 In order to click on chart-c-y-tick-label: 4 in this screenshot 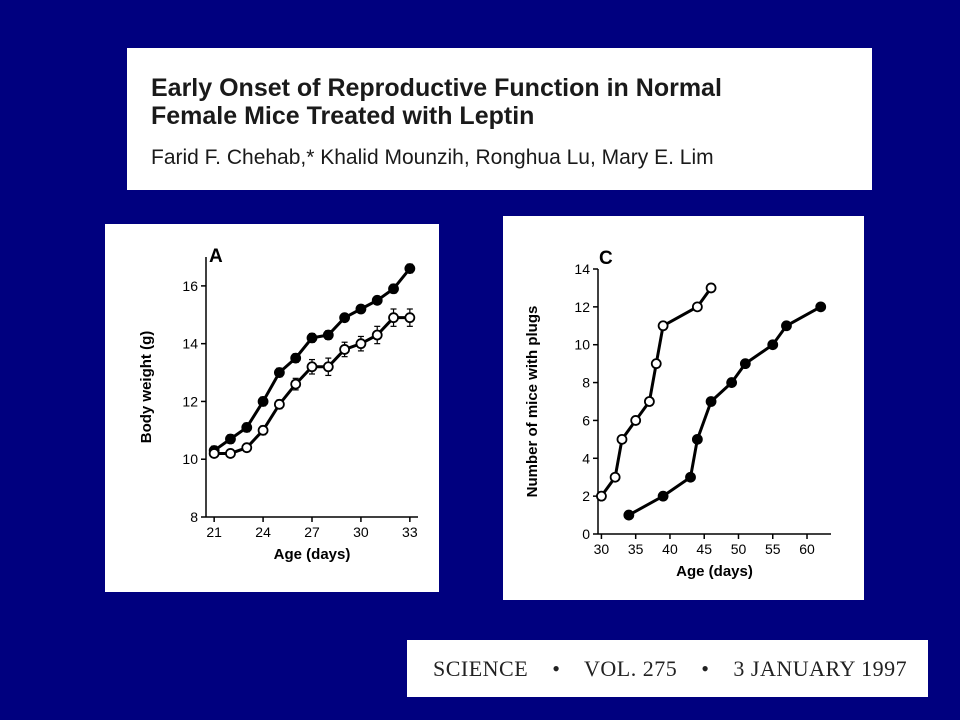, I will do `click(586, 458)`.